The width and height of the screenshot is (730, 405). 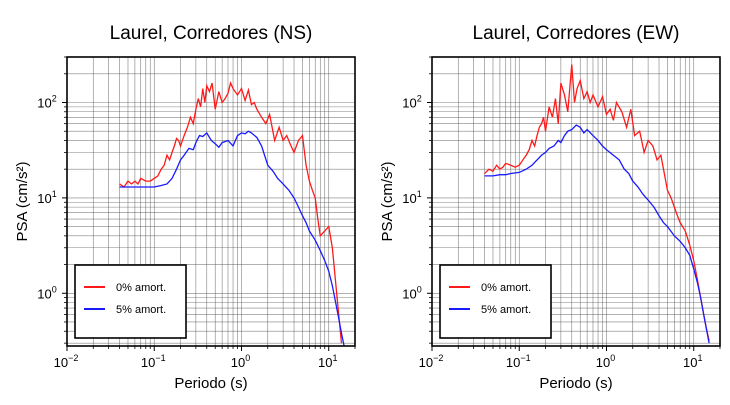 What do you see at coordinates (576, 33) in the screenshot?
I see `chart-title: Laurel, Corredores (EW)` at bounding box center [576, 33].